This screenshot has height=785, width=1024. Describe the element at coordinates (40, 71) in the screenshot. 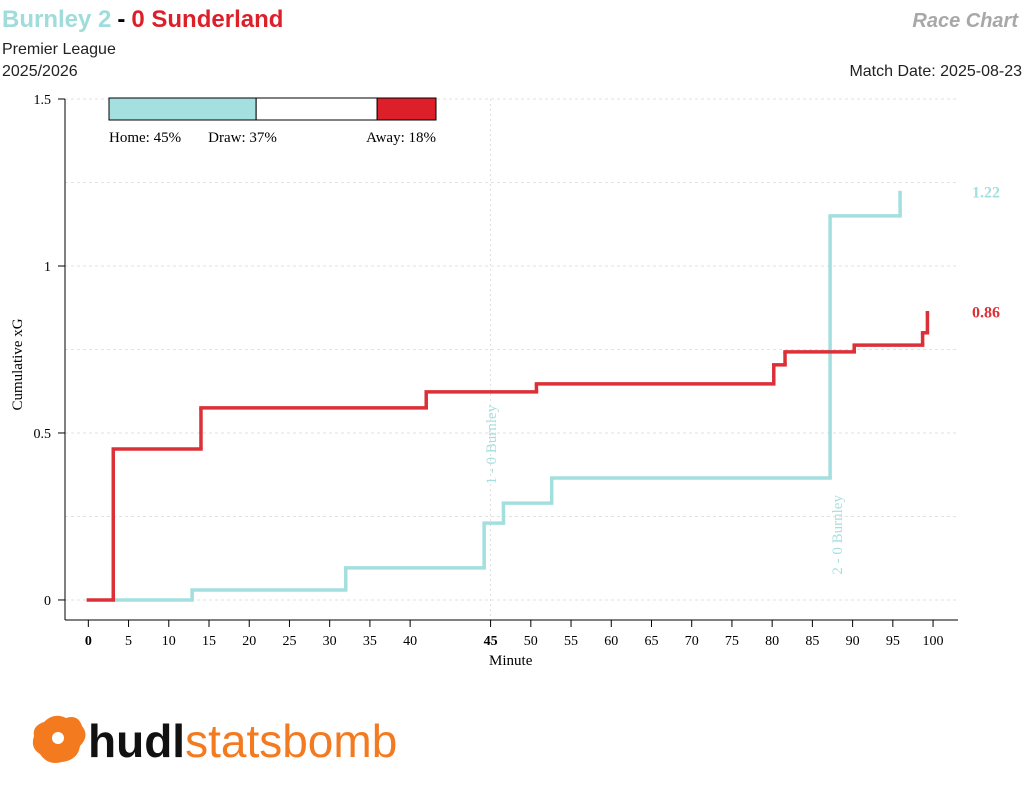

I see `season: 2025/2026` at that location.